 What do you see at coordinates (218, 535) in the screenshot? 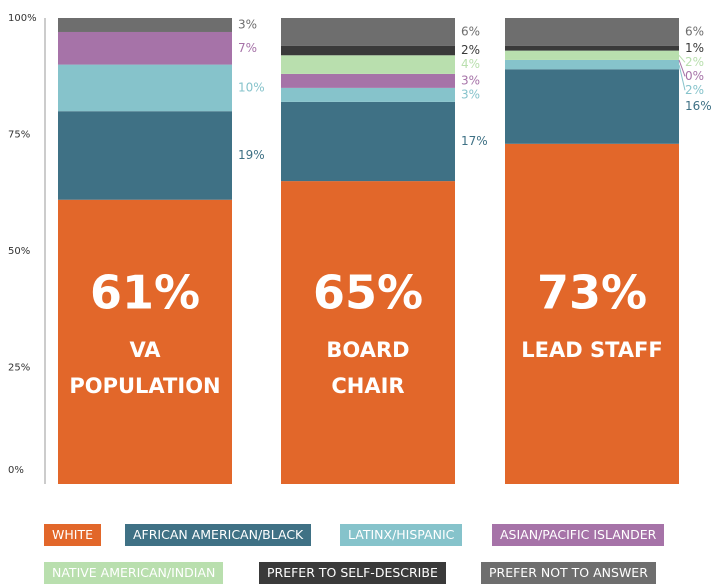
I see `legend-item: AFRICAN AMERICAN/BLACK` at bounding box center [218, 535].